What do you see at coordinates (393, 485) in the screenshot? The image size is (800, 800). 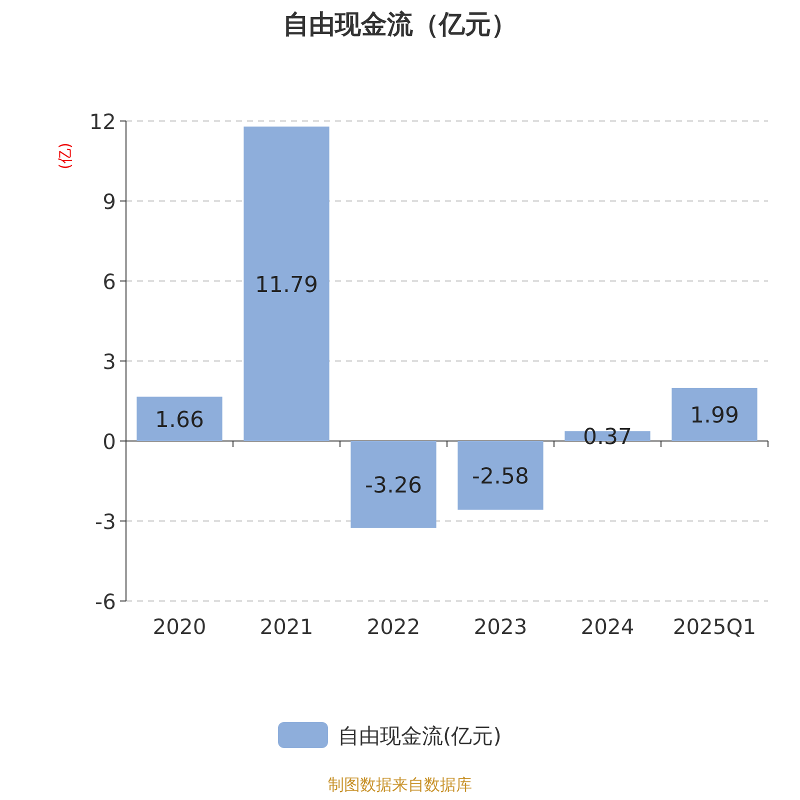 I see `data-label: -3.26` at bounding box center [393, 485].